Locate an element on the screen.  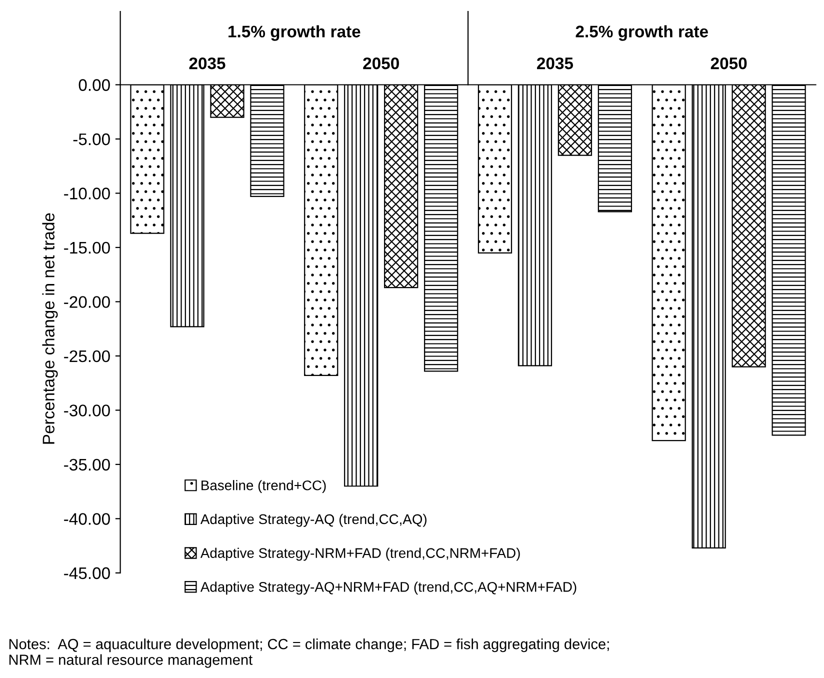
y-tick-label: -5.00 is located at coordinates (91, 139).